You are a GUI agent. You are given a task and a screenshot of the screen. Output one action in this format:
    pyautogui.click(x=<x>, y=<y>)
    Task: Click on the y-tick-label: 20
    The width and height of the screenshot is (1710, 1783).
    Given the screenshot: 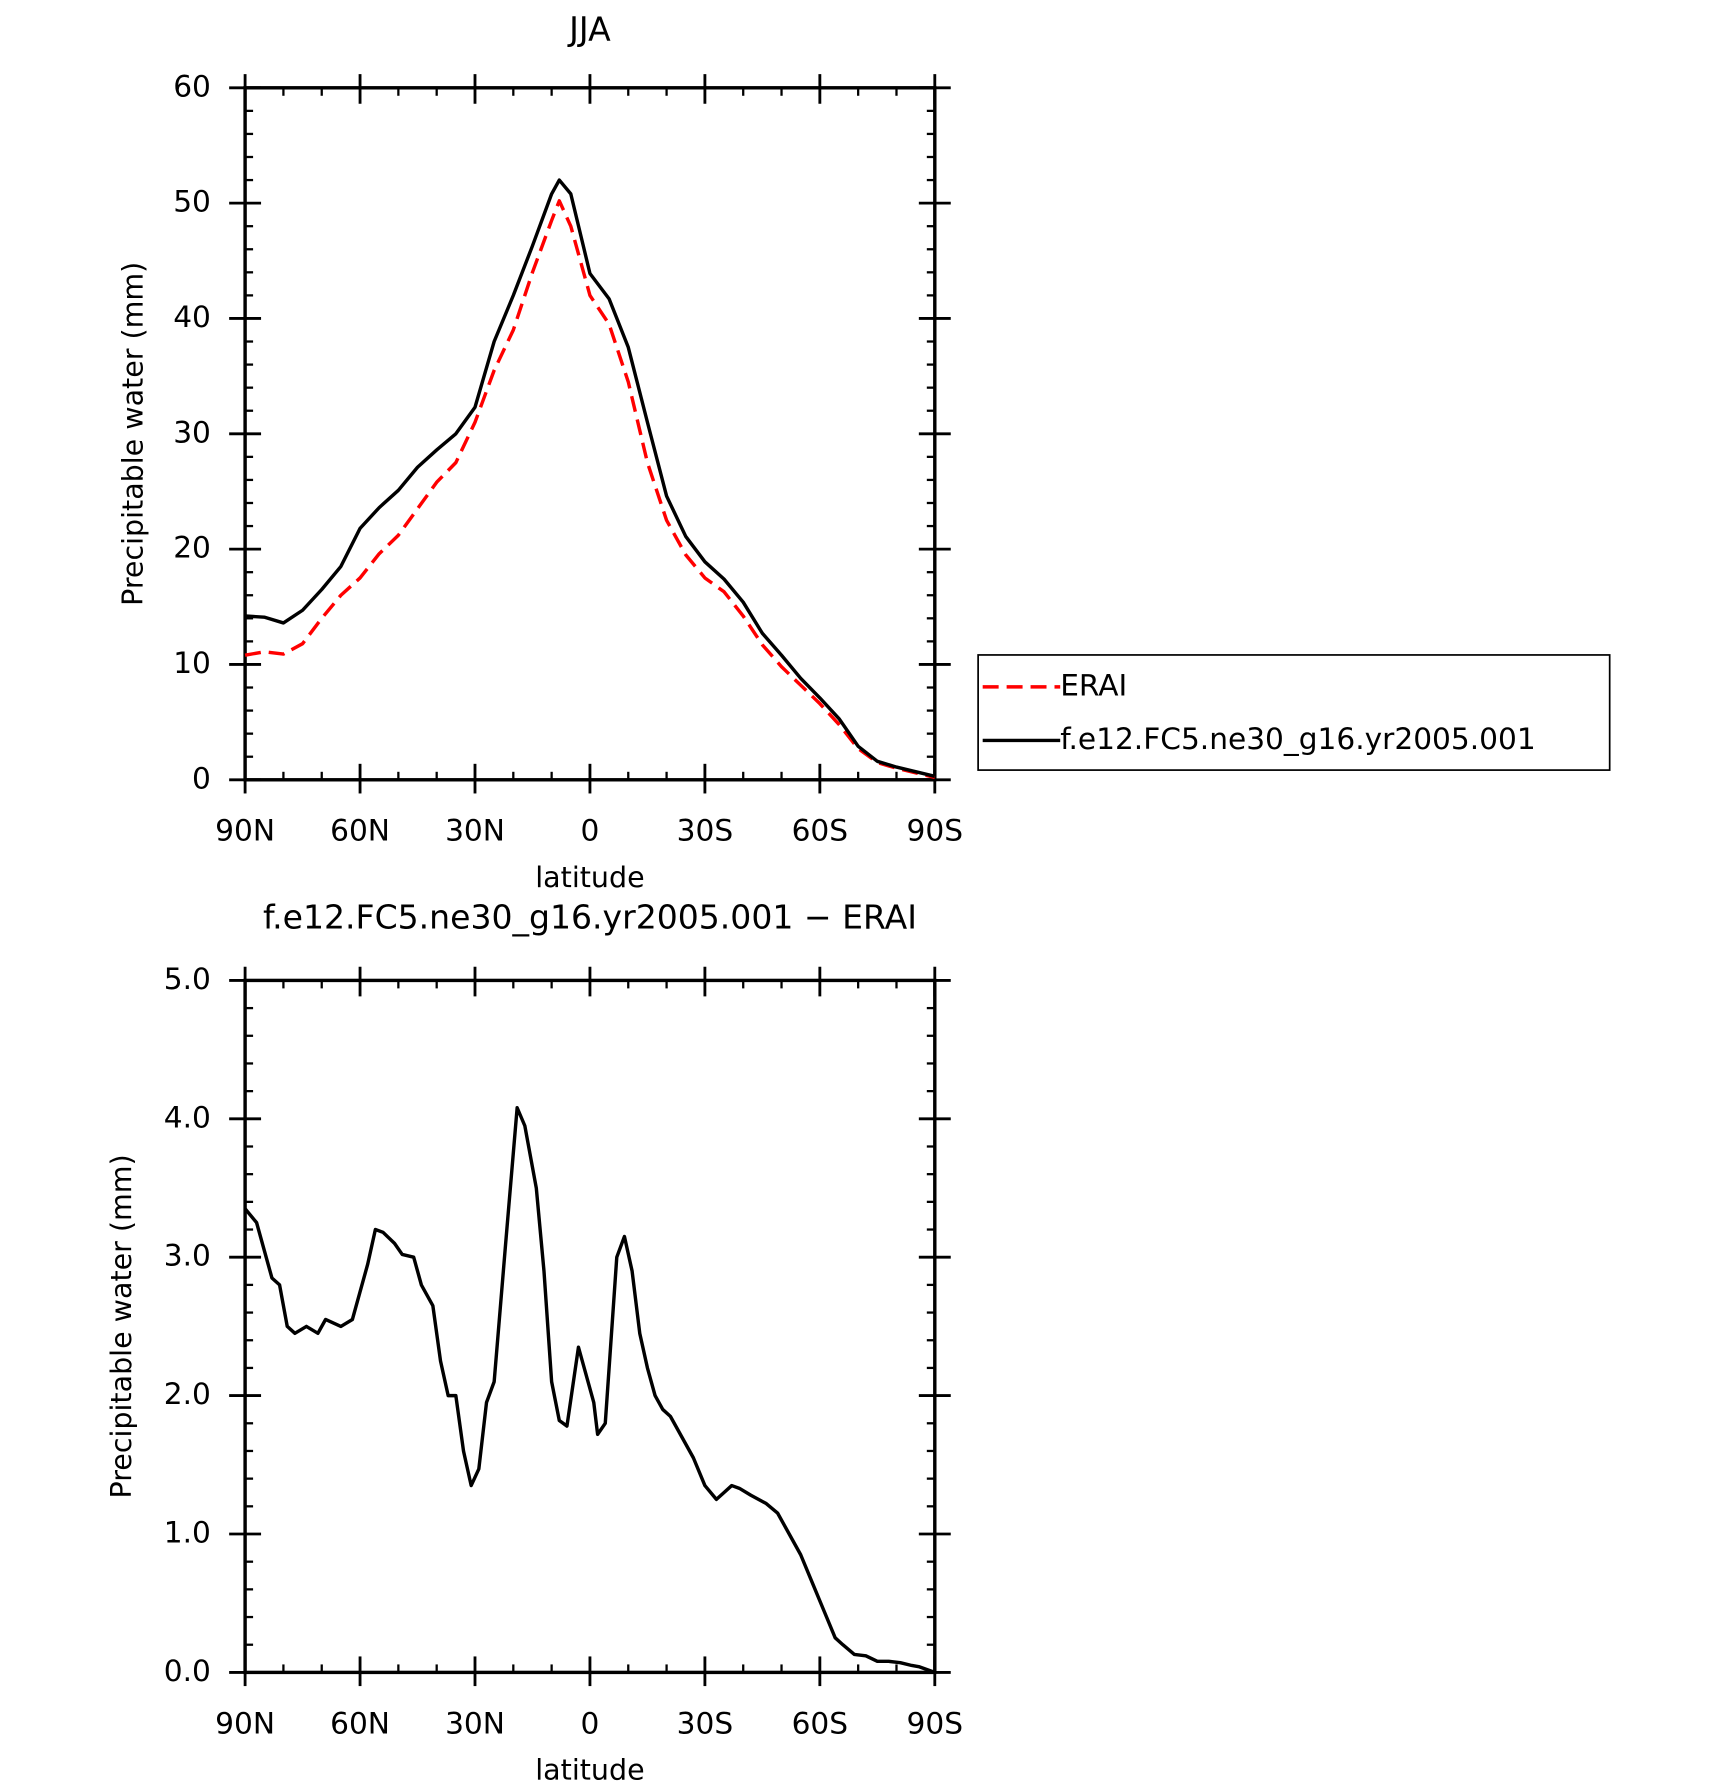 What is the action you would take?
    pyautogui.click(x=192, y=547)
    